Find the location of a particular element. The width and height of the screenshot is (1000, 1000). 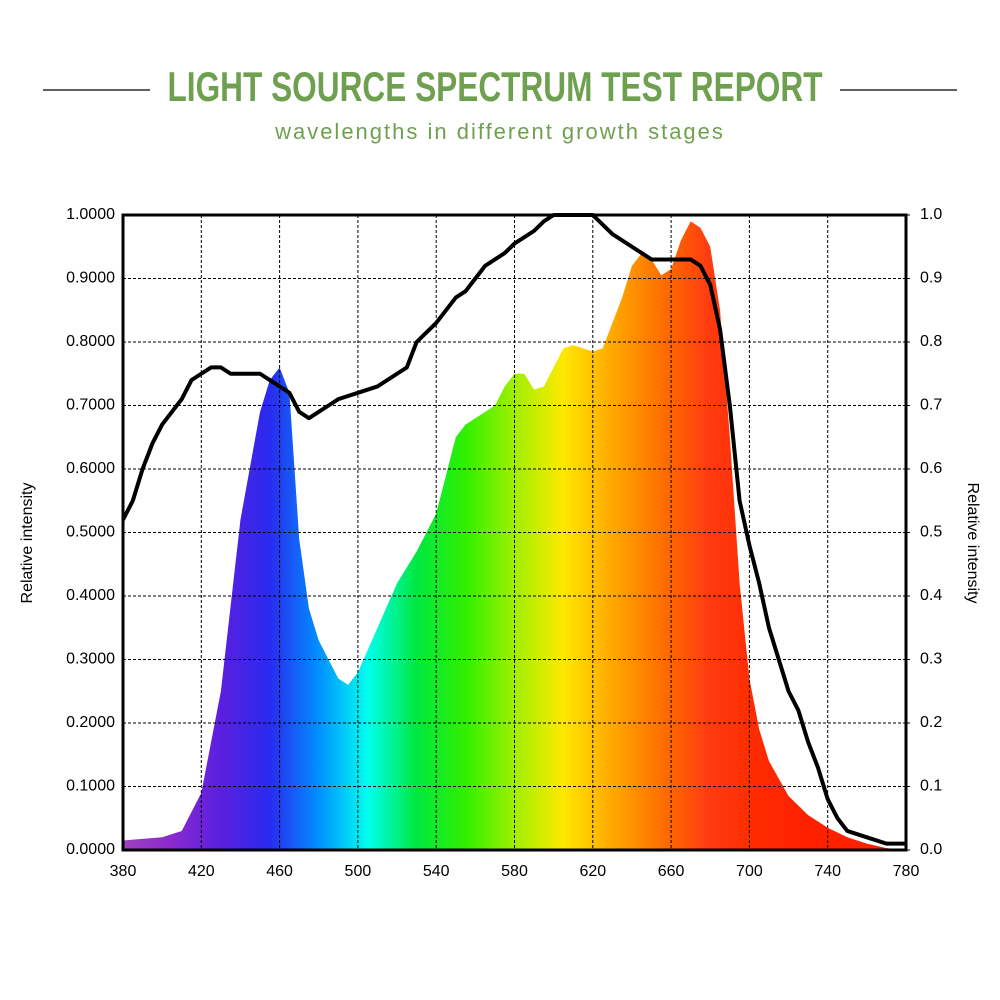

y2-tick-label: 0.0 is located at coordinates (931, 849).